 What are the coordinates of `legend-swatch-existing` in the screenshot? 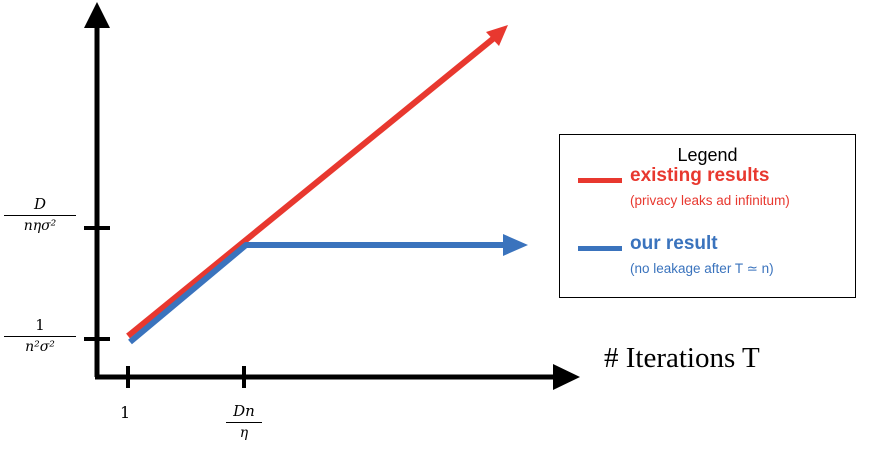 It's located at (600, 180).